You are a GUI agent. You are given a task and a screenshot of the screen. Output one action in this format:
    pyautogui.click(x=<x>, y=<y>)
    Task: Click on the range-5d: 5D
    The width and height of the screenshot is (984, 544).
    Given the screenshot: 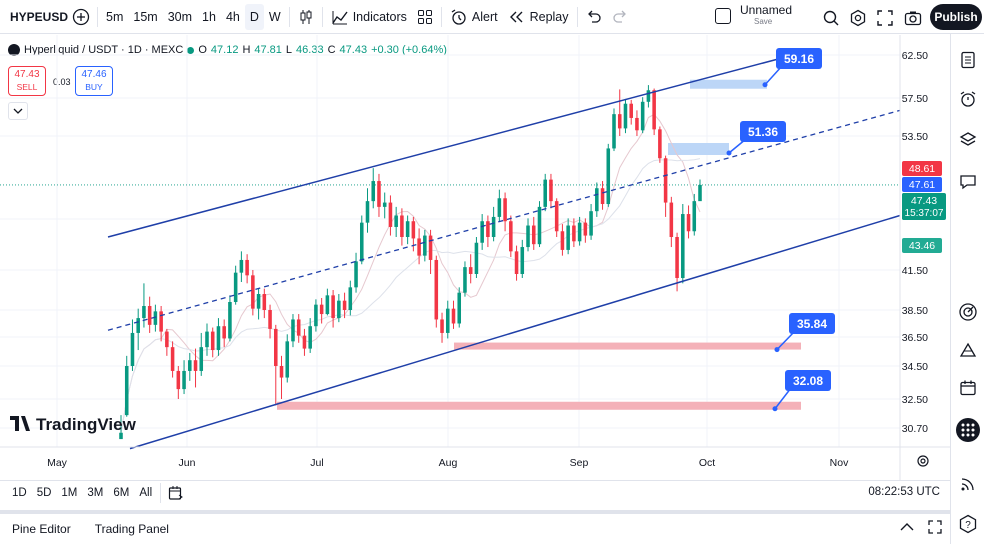 What is the action you would take?
    pyautogui.click(x=44, y=492)
    